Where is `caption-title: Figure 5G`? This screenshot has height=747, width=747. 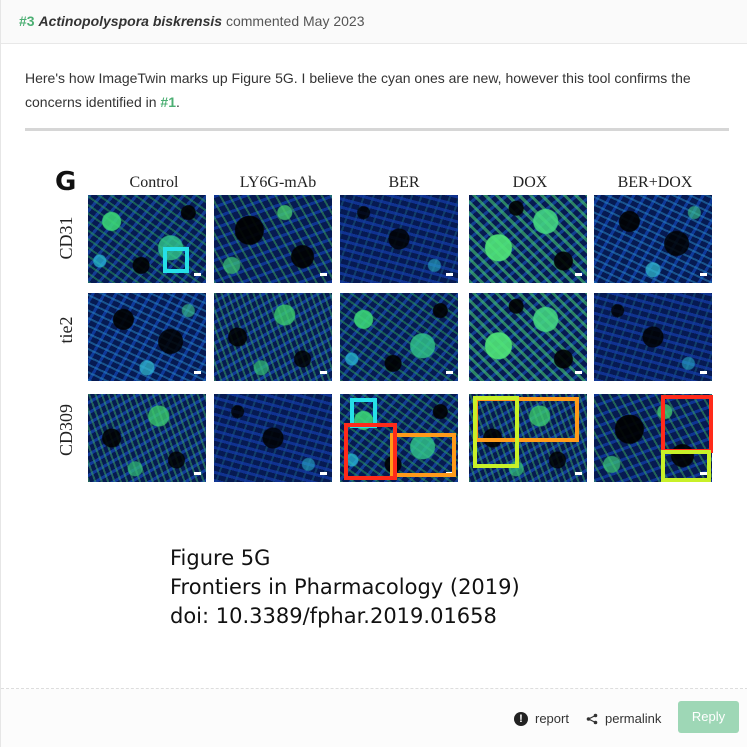 caption-title: Figure 5G is located at coordinates (220, 558).